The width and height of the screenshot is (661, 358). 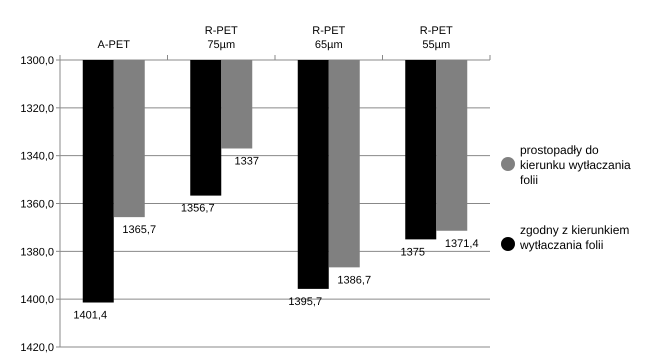 I want to click on data-label: 1365,7, so click(x=139, y=230).